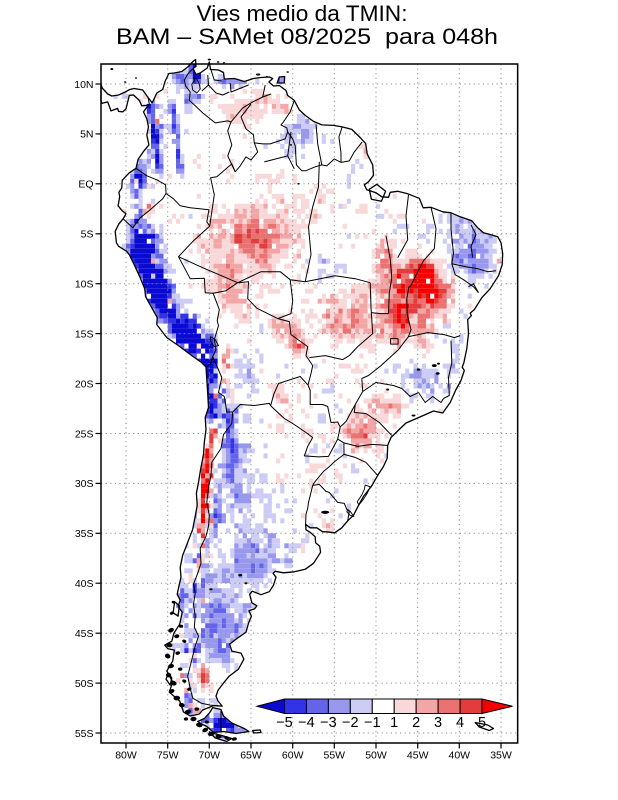 This screenshot has height=800, width=618. Describe the element at coordinates (84, 684) in the screenshot. I see `svg-text: 50S` at that location.